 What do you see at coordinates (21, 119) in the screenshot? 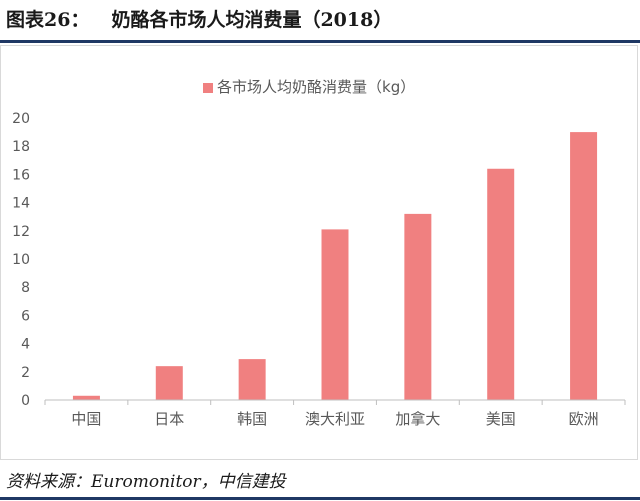
I see `y-tick-label: 20` at bounding box center [21, 119].